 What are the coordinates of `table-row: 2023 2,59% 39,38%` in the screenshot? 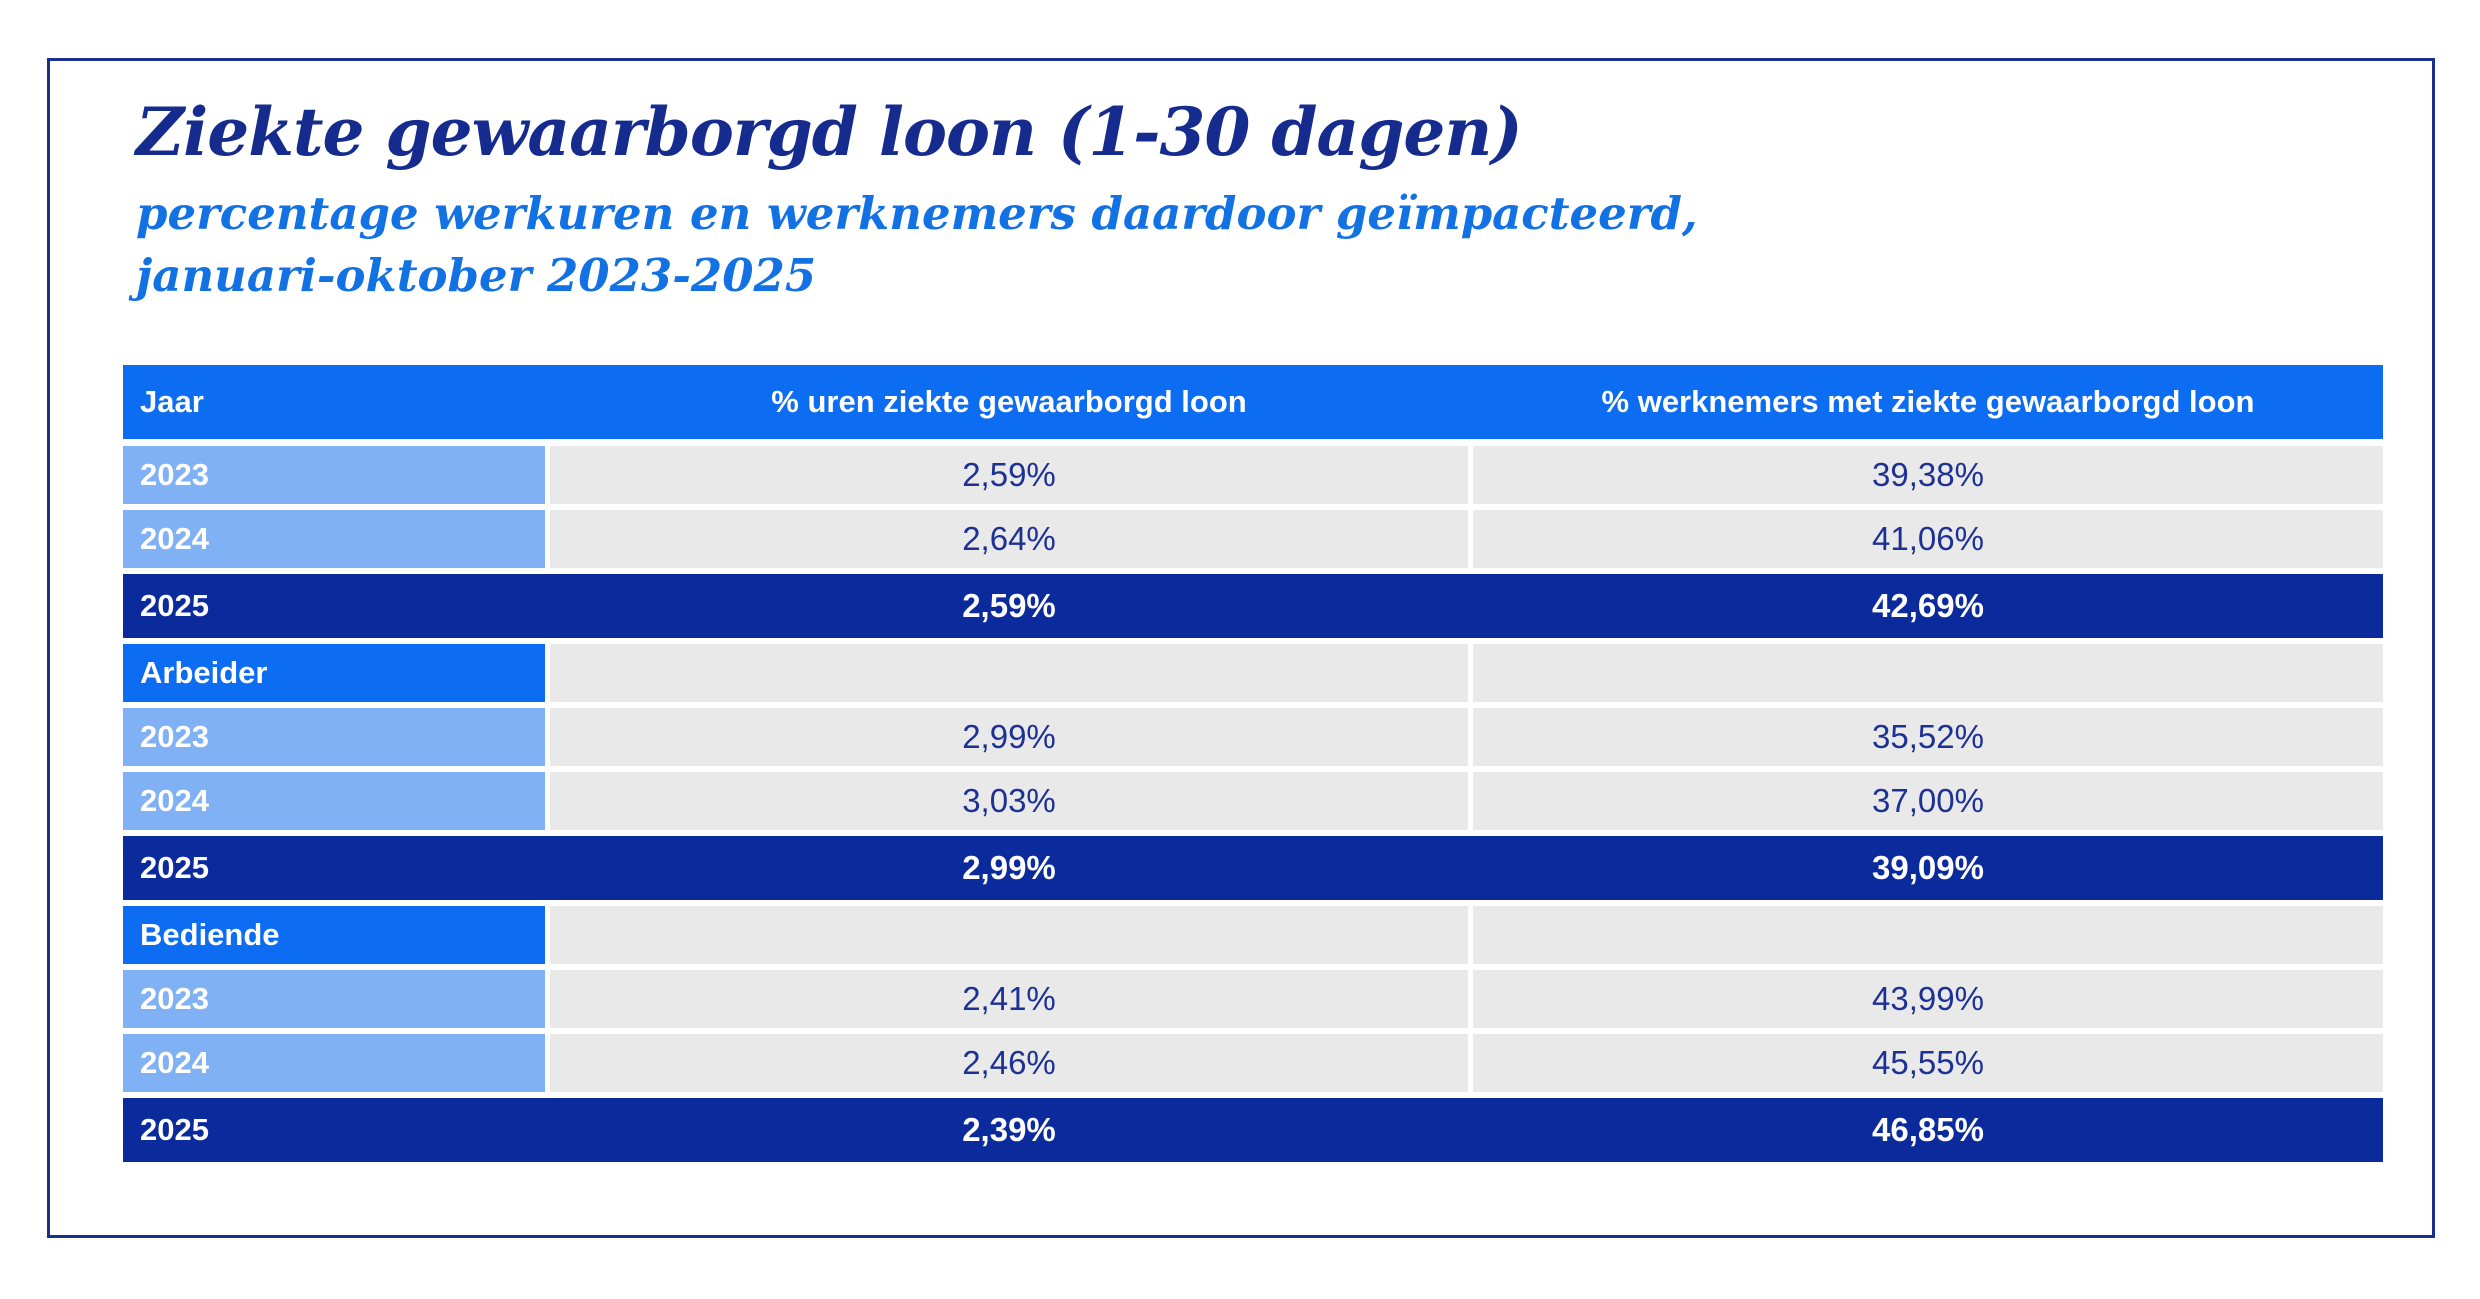 It's located at (1253, 475).